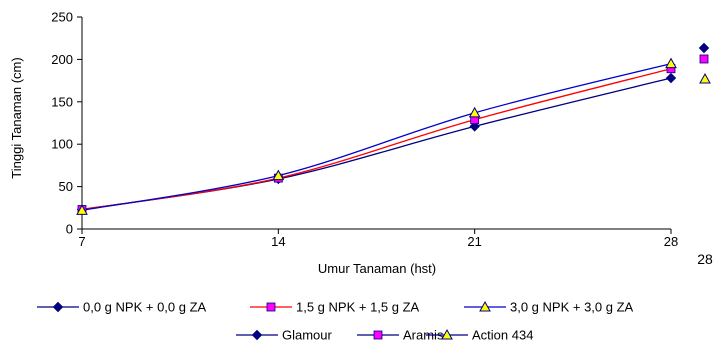 Image resolution: width=714 pixels, height=345 pixels. What do you see at coordinates (62, 144) in the screenshot?
I see `y-tick-label: 100` at bounding box center [62, 144].